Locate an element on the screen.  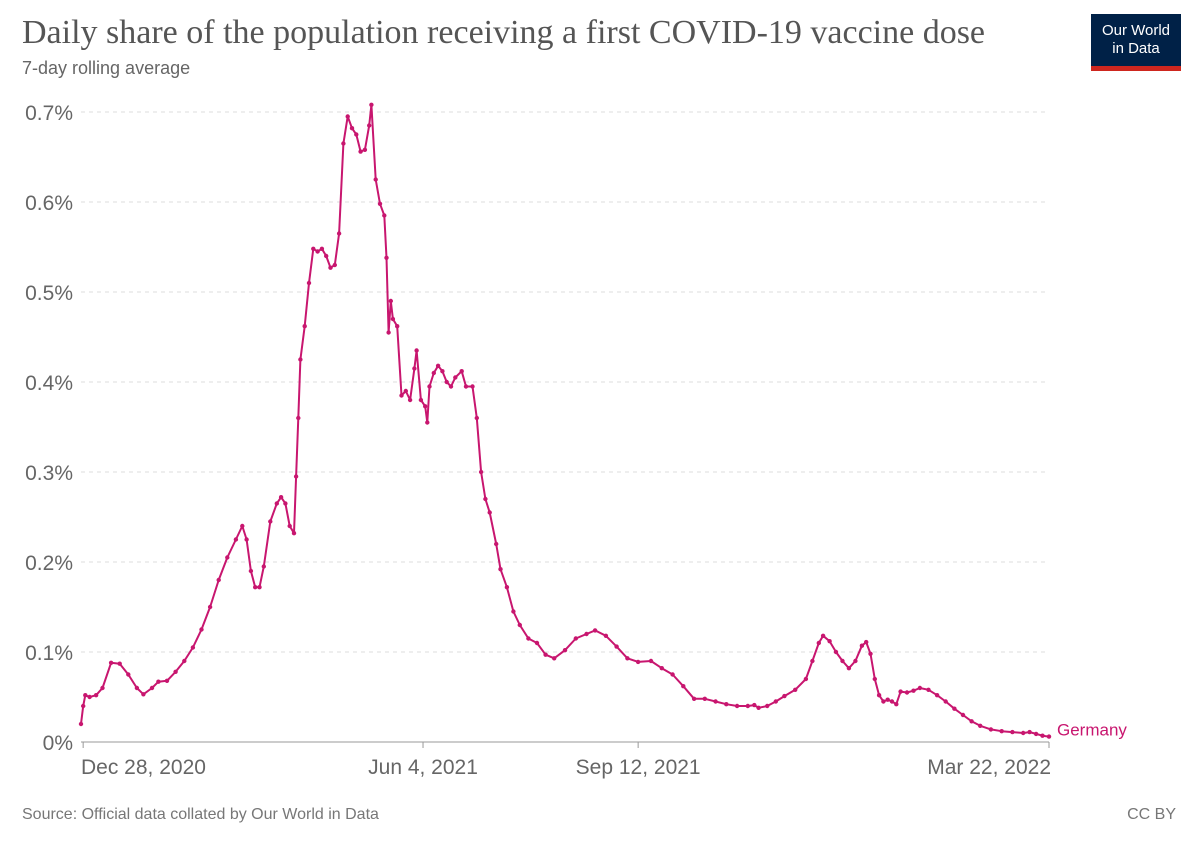
x-tick-label: Mar 22, 2022 is located at coordinates (989, 767).